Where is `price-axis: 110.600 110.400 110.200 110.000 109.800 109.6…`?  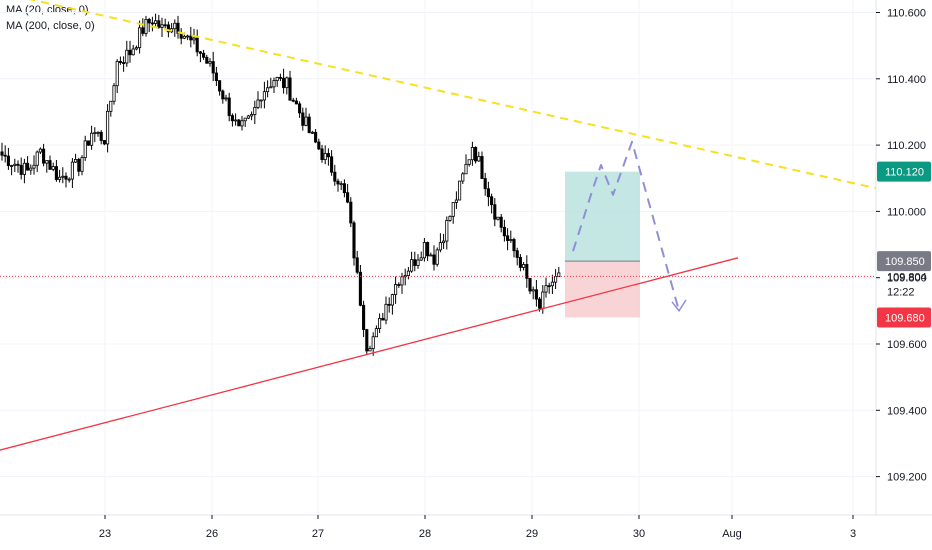 price-axis: 110.600 110.400 110.200 110.000 109.800 109.6… is located at coordinates (903, 257).